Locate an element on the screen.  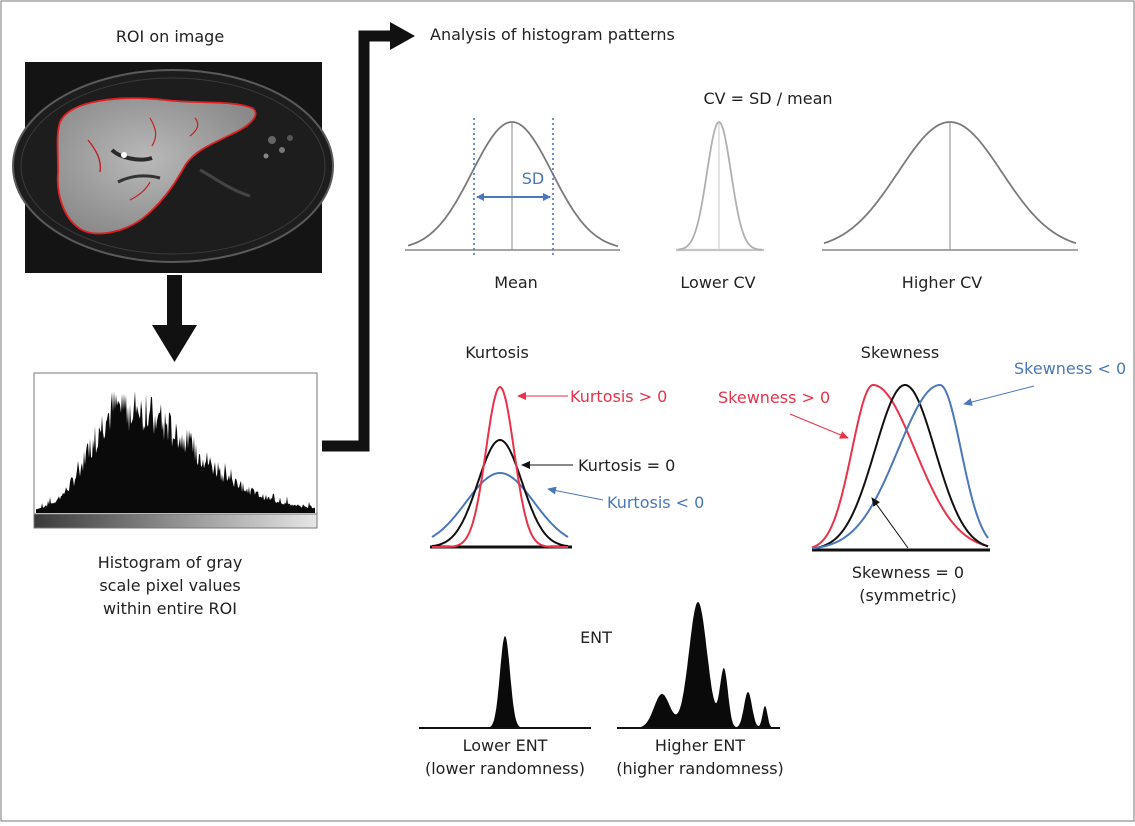
ent-title: ENT is located at coordinates (596, 637).